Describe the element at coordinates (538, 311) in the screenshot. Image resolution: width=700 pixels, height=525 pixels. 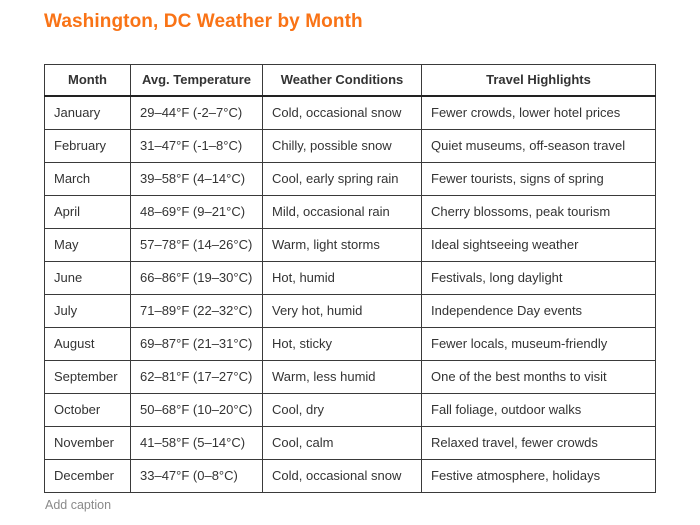
I see `table-cell: Independence Day events` at that location.